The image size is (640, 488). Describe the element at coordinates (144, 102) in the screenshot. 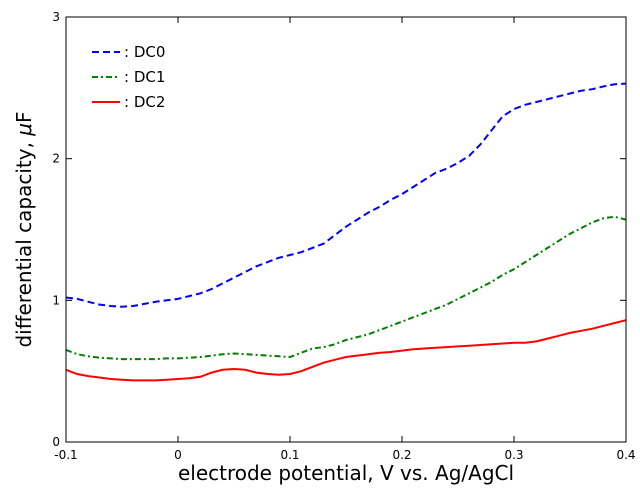

I see `legend-label-2: : DC2` at that location.